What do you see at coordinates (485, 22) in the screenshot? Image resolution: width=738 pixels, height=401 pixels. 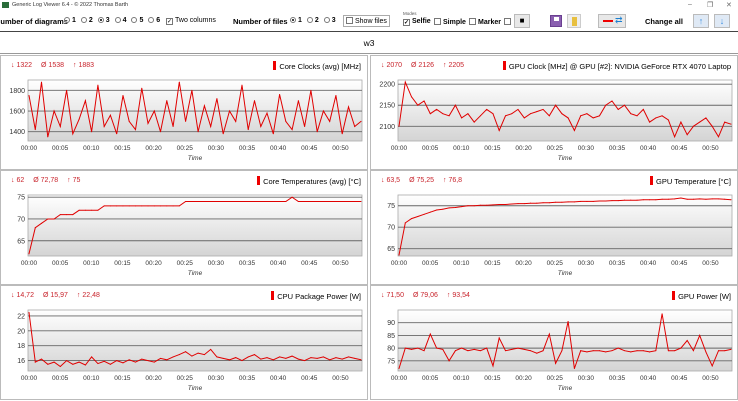 I see `marker-checkbox: Marker` at bounding box center [485, 22].